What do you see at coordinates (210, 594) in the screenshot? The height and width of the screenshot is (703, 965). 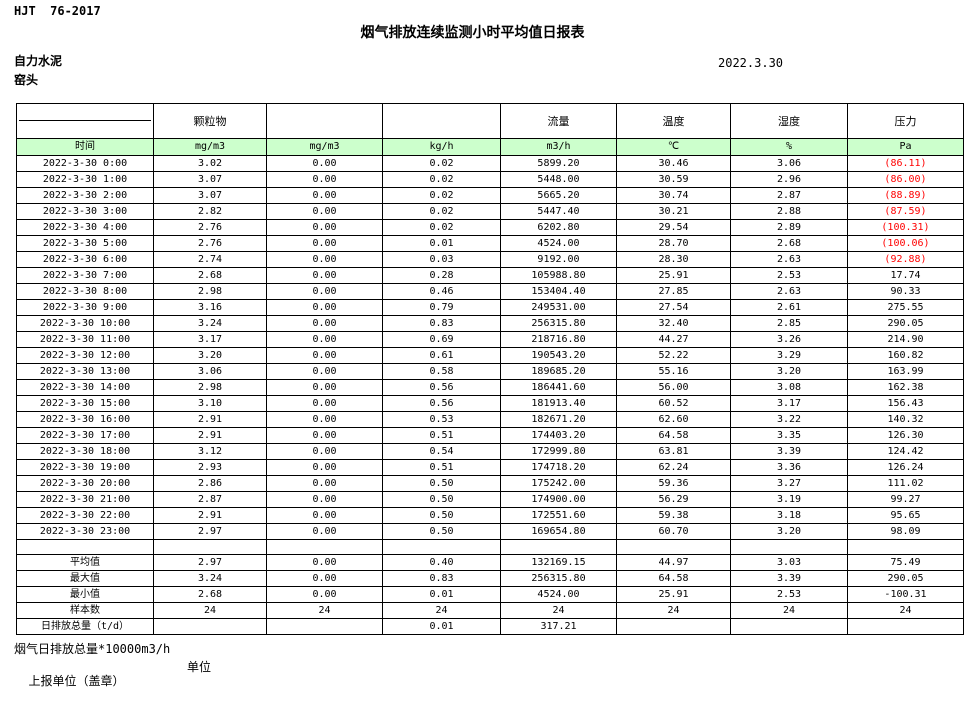 I see `summary-row-cell-1: 2.68` at bounding box center [210, 594].